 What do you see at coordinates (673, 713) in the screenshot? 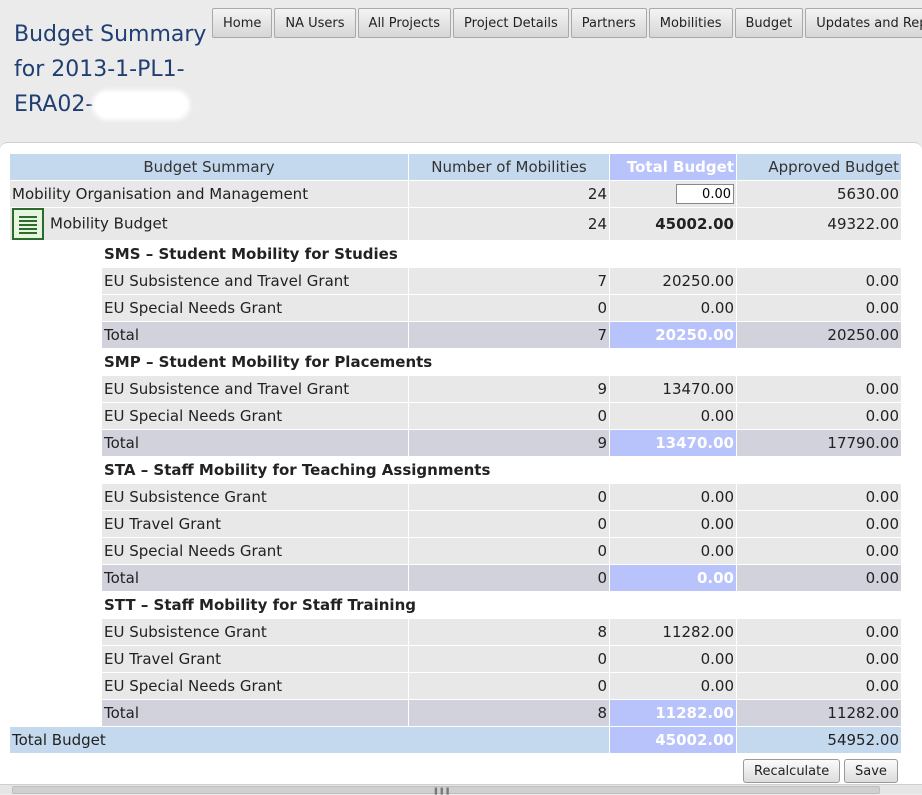
I see `section-total-budget: 11282.00` at bounding box center [673, 713].